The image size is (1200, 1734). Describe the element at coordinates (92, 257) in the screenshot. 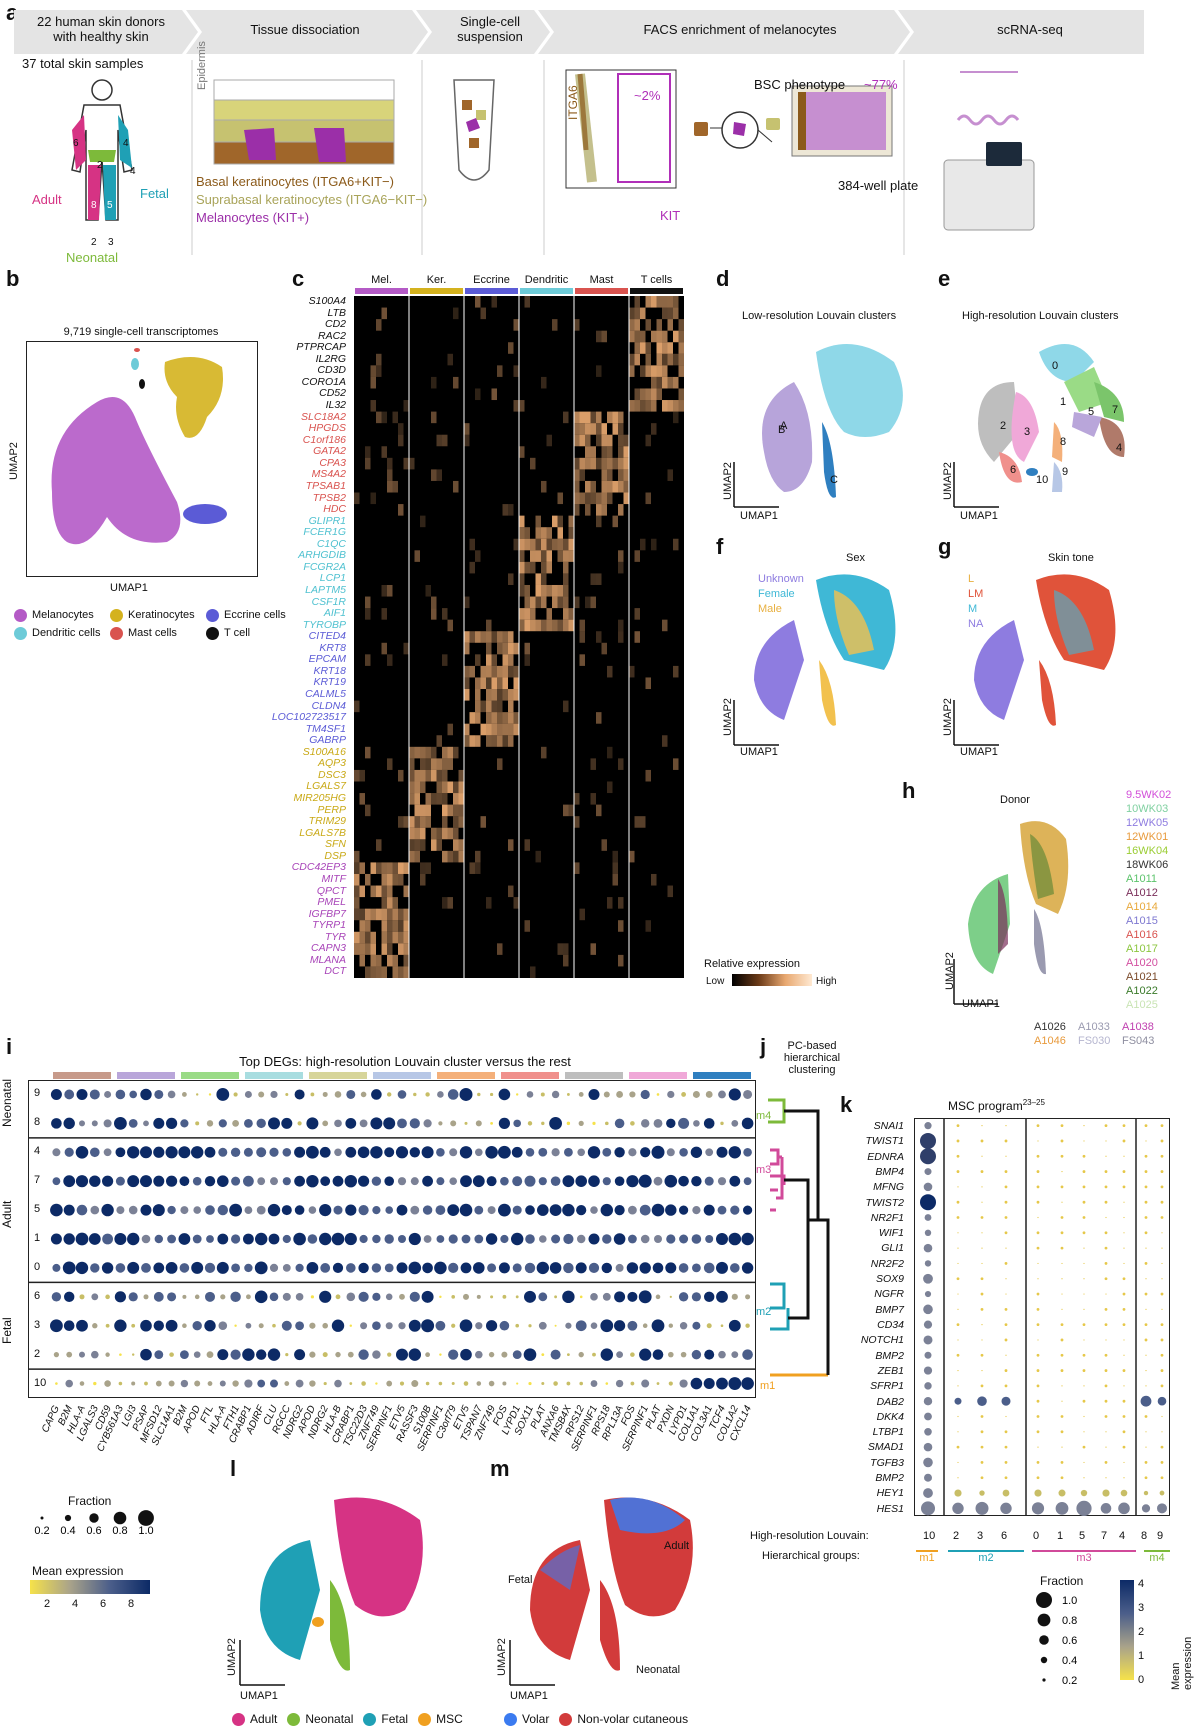

I see `body-label-neonatal: Neonatal` at that location.